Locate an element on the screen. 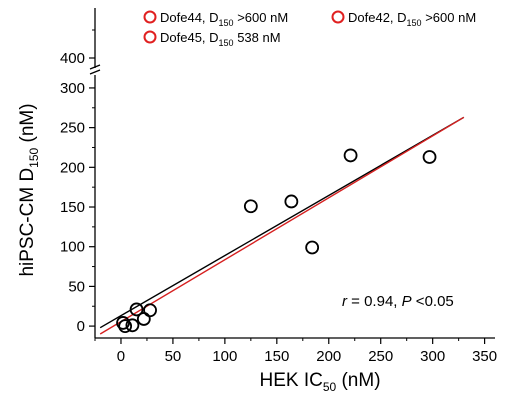 Image resolution: width=527 pixels, height=401 pixels. y-tick-label: 50 is located at coordinates (76, 286).